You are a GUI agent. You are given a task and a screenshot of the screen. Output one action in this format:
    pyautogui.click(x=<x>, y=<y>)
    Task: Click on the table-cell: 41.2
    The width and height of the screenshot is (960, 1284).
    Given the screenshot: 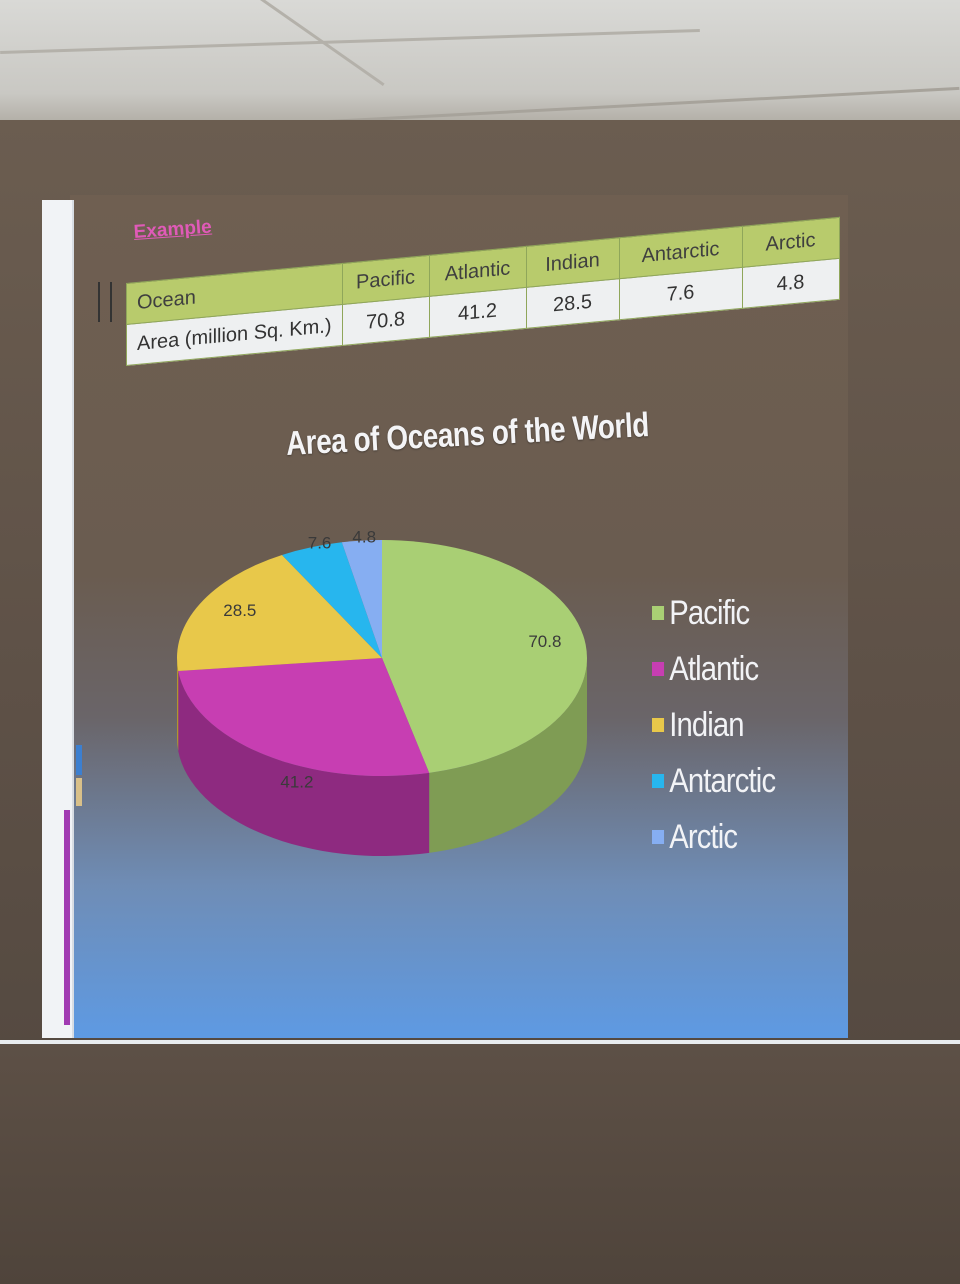 What is the action you would take?
    pyautogui.click(x=477, y=312)
    